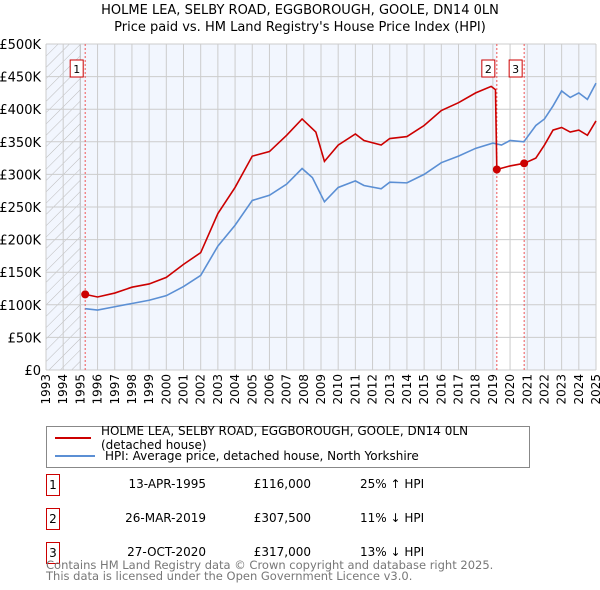  I want to click on x-tick-label: 2011, so click(355, 389).